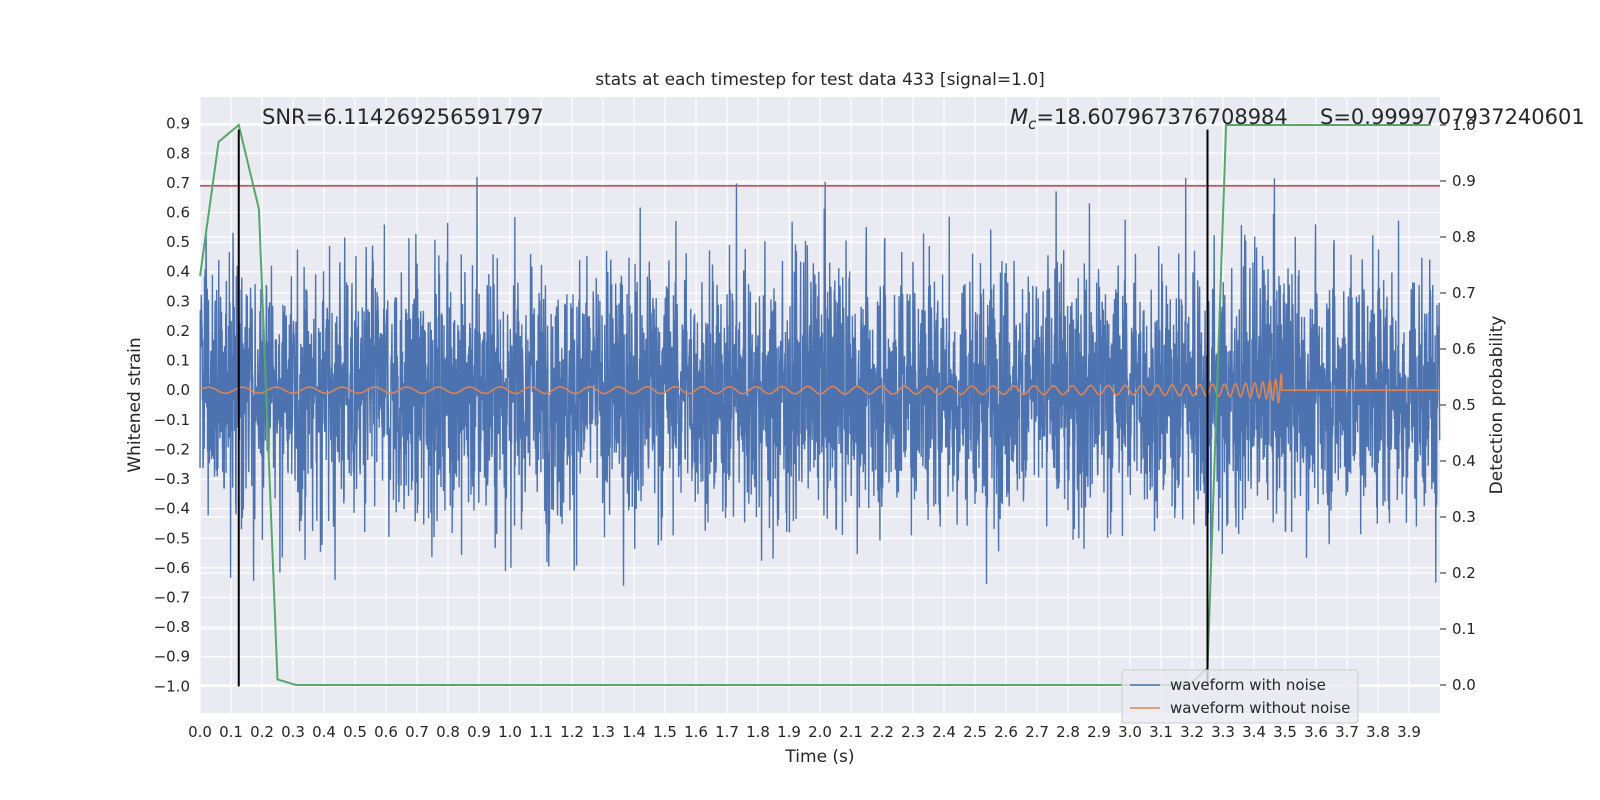 The height and width of the screenshot is (800, 1600). What do you see at coordinates (178, 153) in the screenshot?
I see `y-tick-label: 0.8` at bounding box center [178, 153].